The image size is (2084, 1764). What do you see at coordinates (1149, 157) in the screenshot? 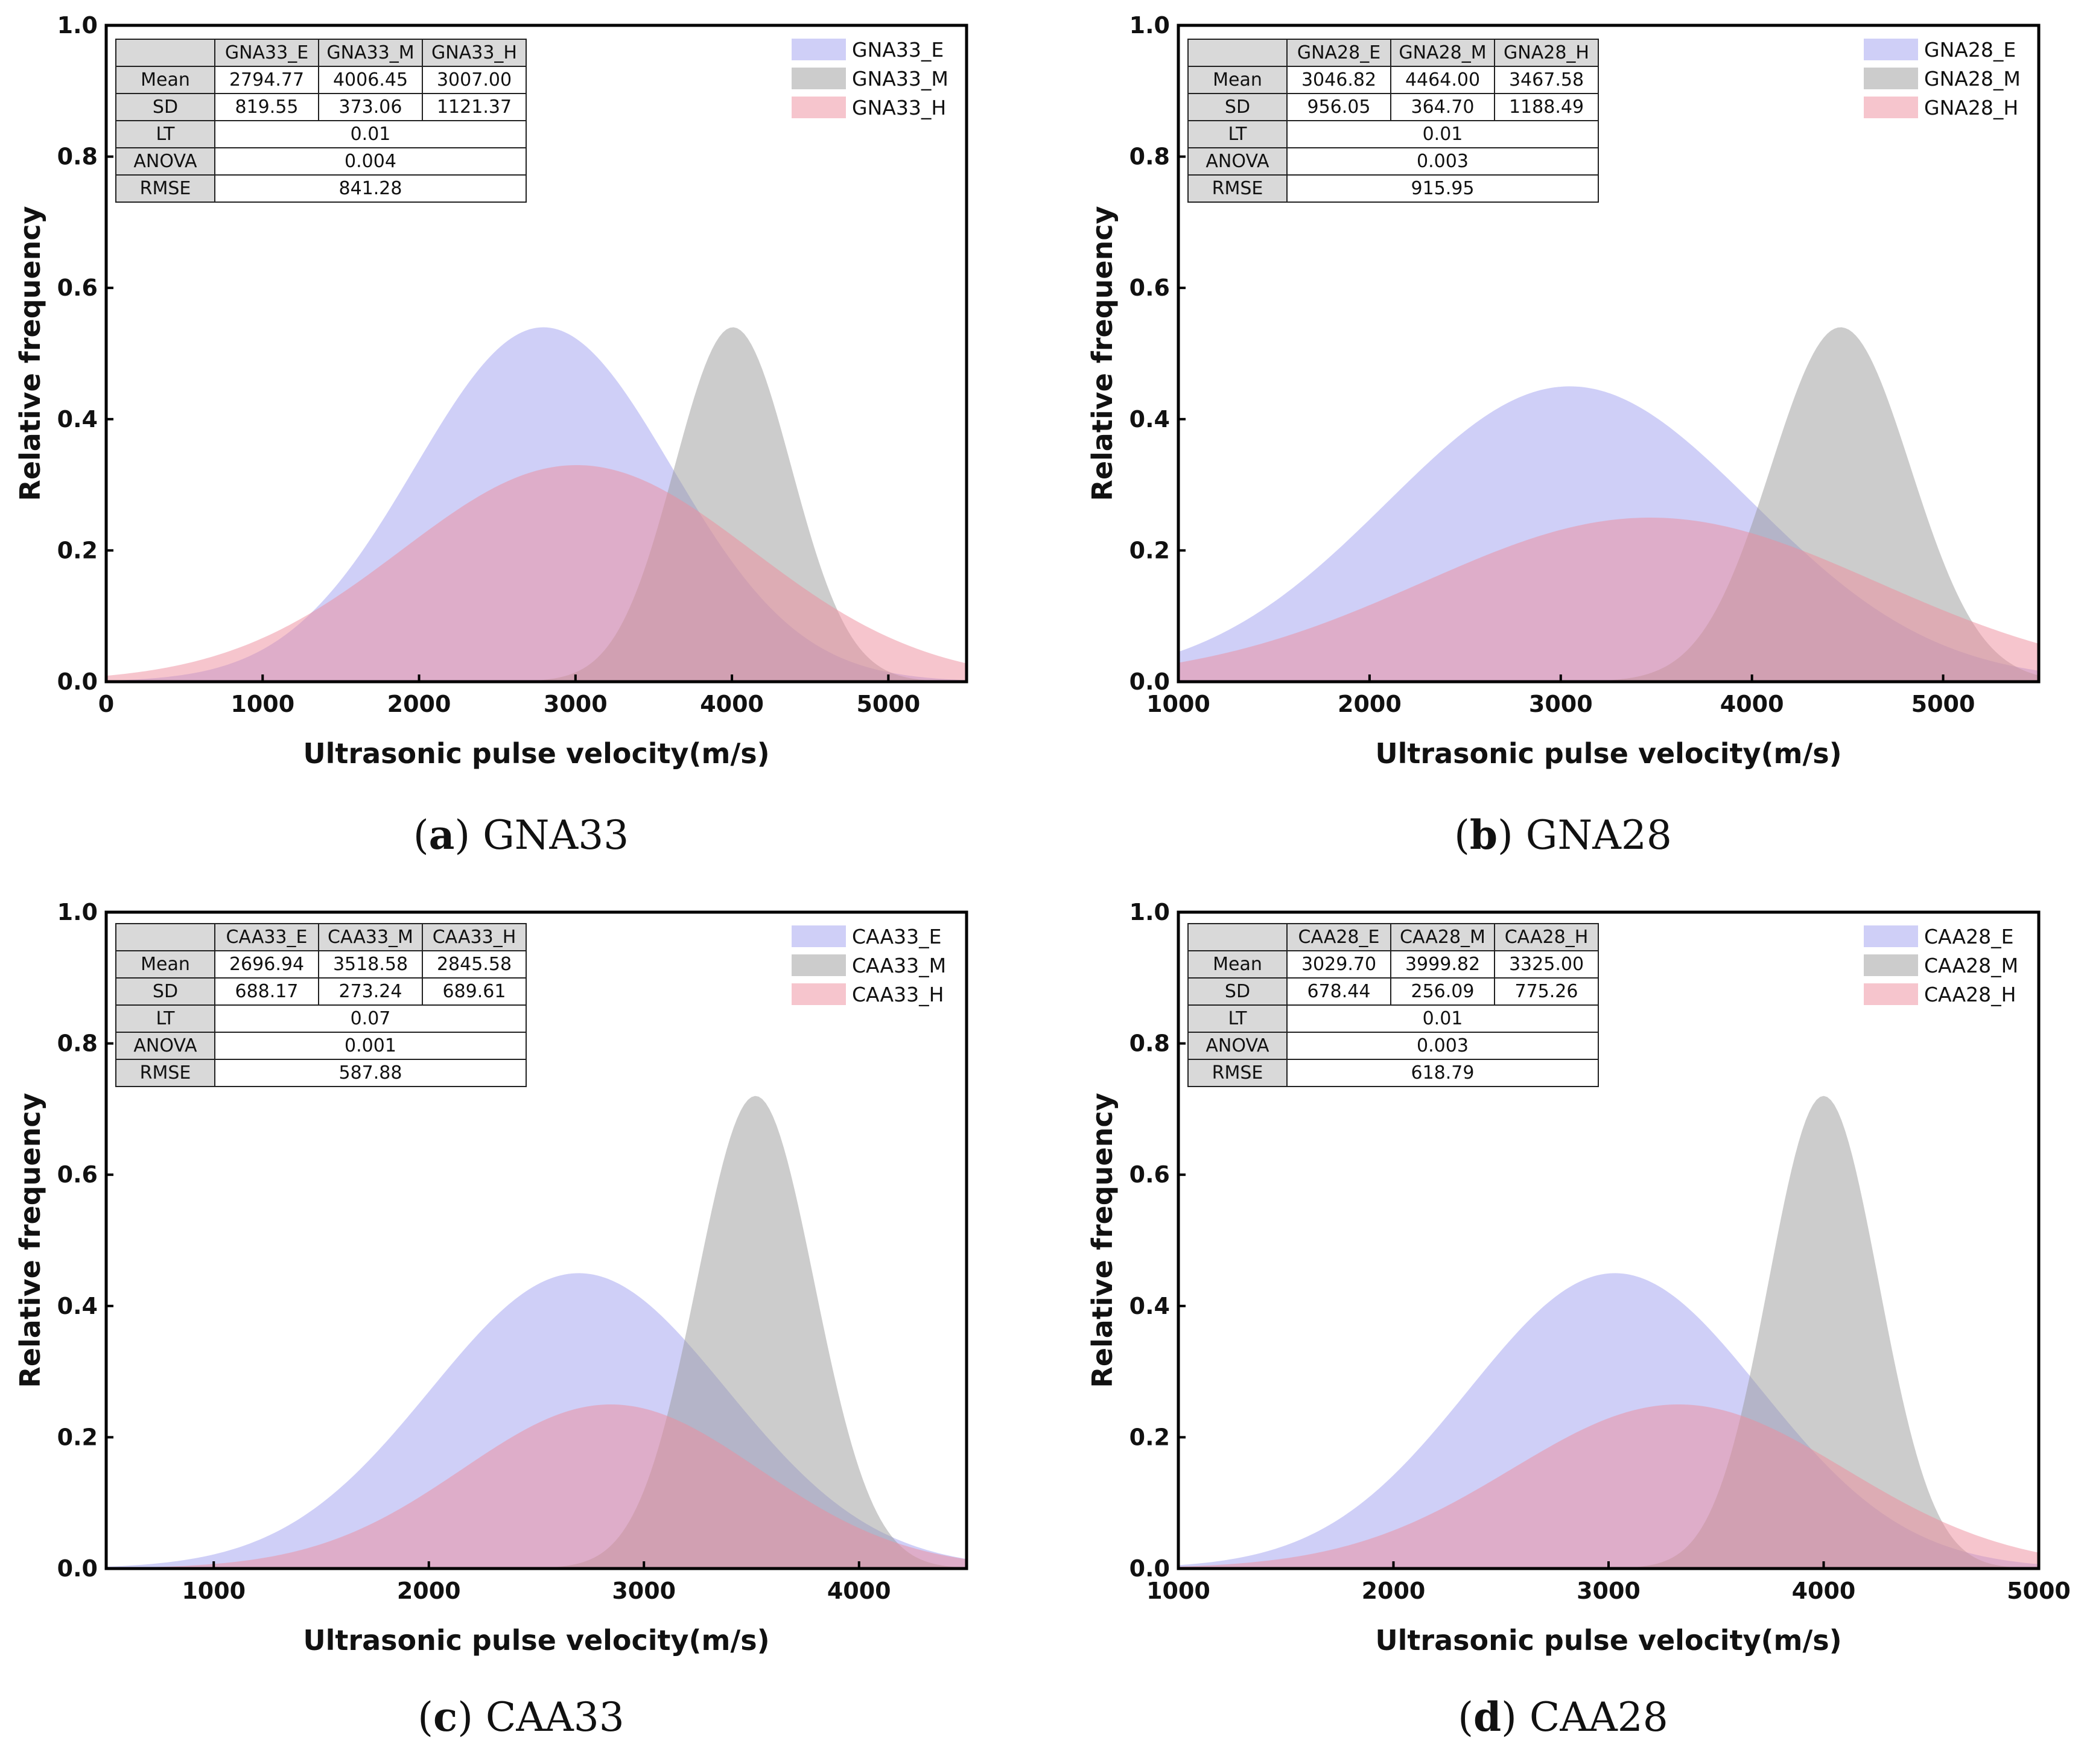
I see `y-tick-label: 0.8` at bounding box center [1149, 157].